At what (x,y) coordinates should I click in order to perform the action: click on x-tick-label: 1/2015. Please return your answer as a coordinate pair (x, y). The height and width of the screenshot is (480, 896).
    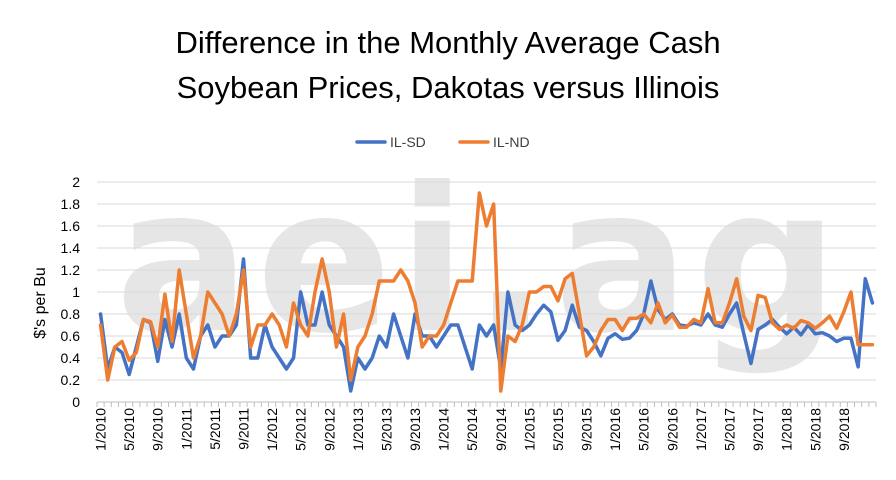
    Looking at the image, I should click on (529, 429).